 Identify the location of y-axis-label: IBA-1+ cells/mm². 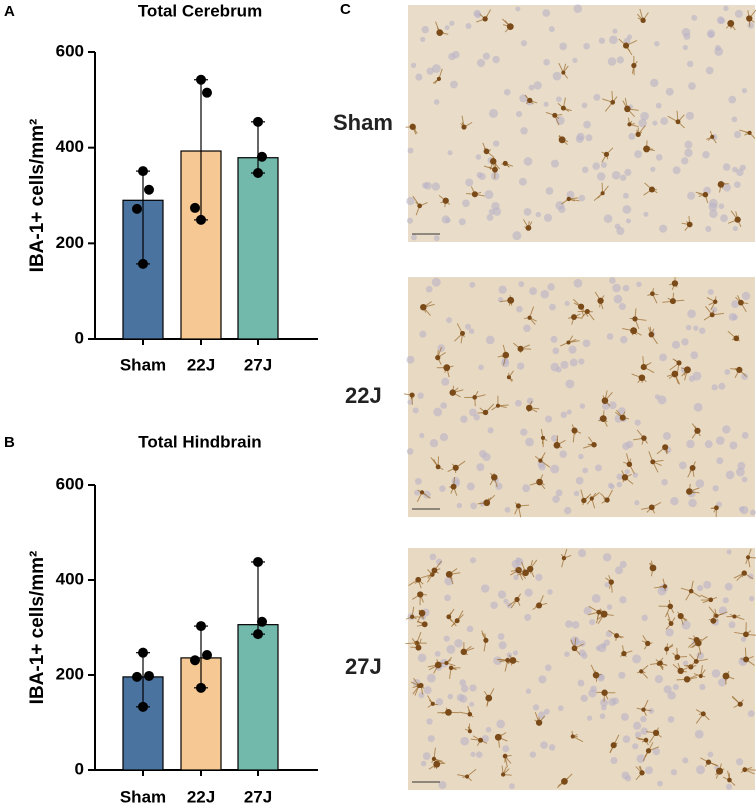
(37, 628).